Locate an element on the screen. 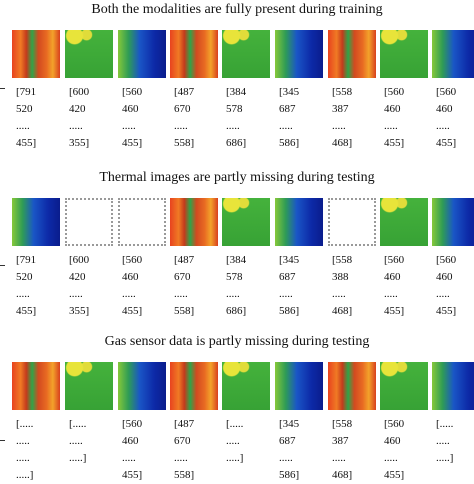 The width and height of the screenshot is (474, 484). sensor-value: 355] is located at coordinates (79, 143).